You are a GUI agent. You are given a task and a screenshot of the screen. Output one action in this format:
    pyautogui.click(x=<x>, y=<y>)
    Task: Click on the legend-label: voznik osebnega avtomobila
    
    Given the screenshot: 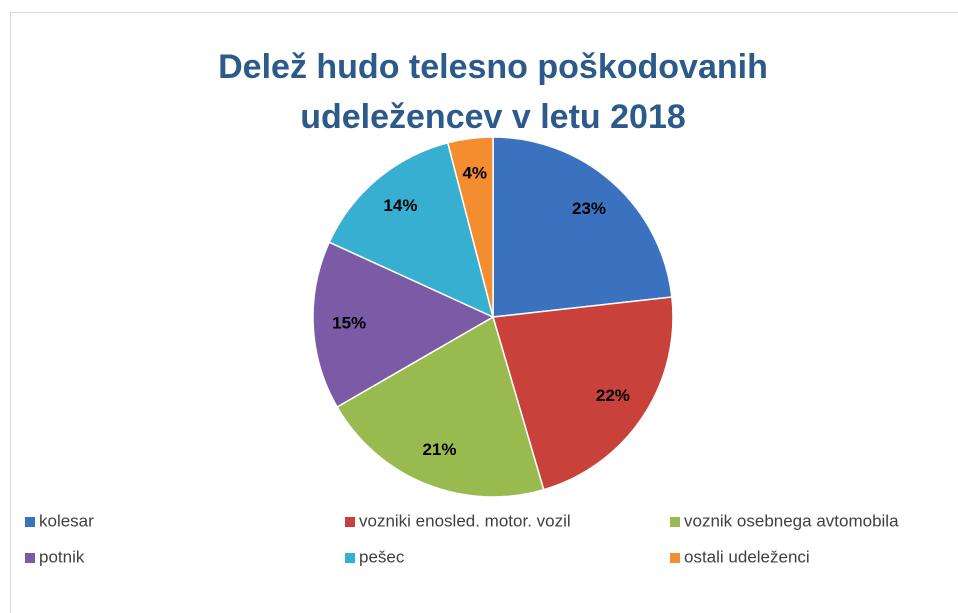 What is the action you would take?
    pyautogui.click(x=791, y=520)
    